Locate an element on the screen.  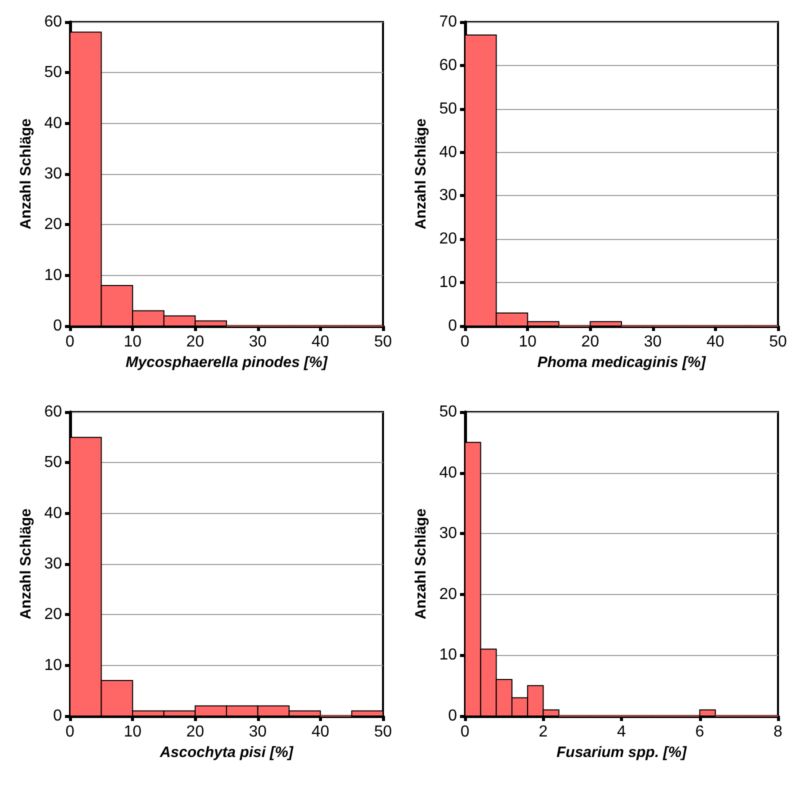
x-tick-label: 2 is located at coordinates (543, 732).